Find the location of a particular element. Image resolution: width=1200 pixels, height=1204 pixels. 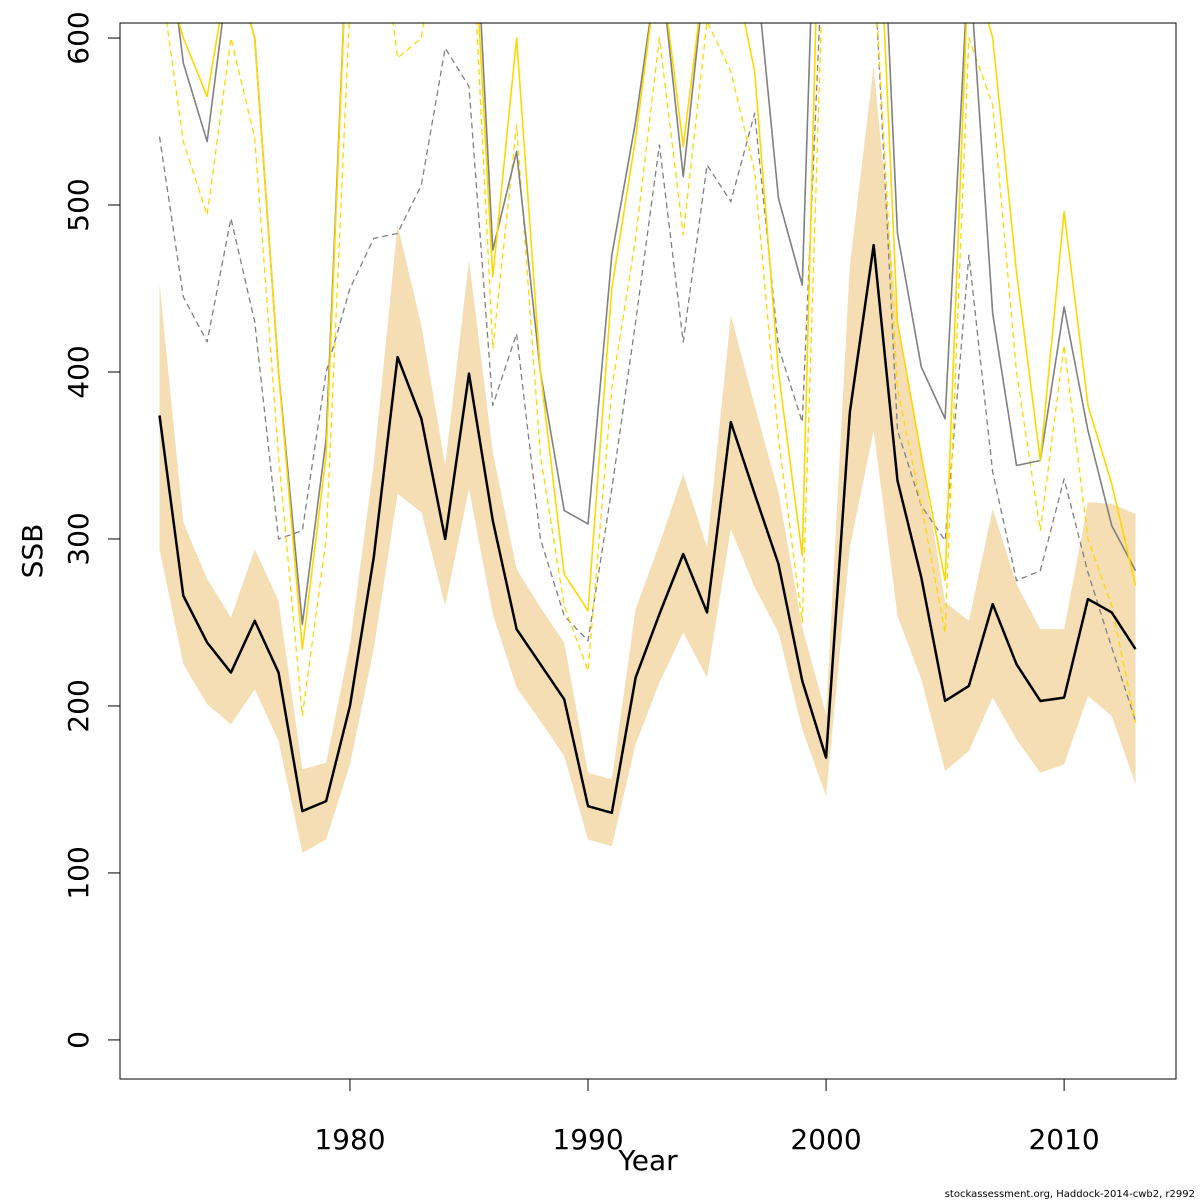

y-tick-label: 200 is located at coordinates (78, 705).